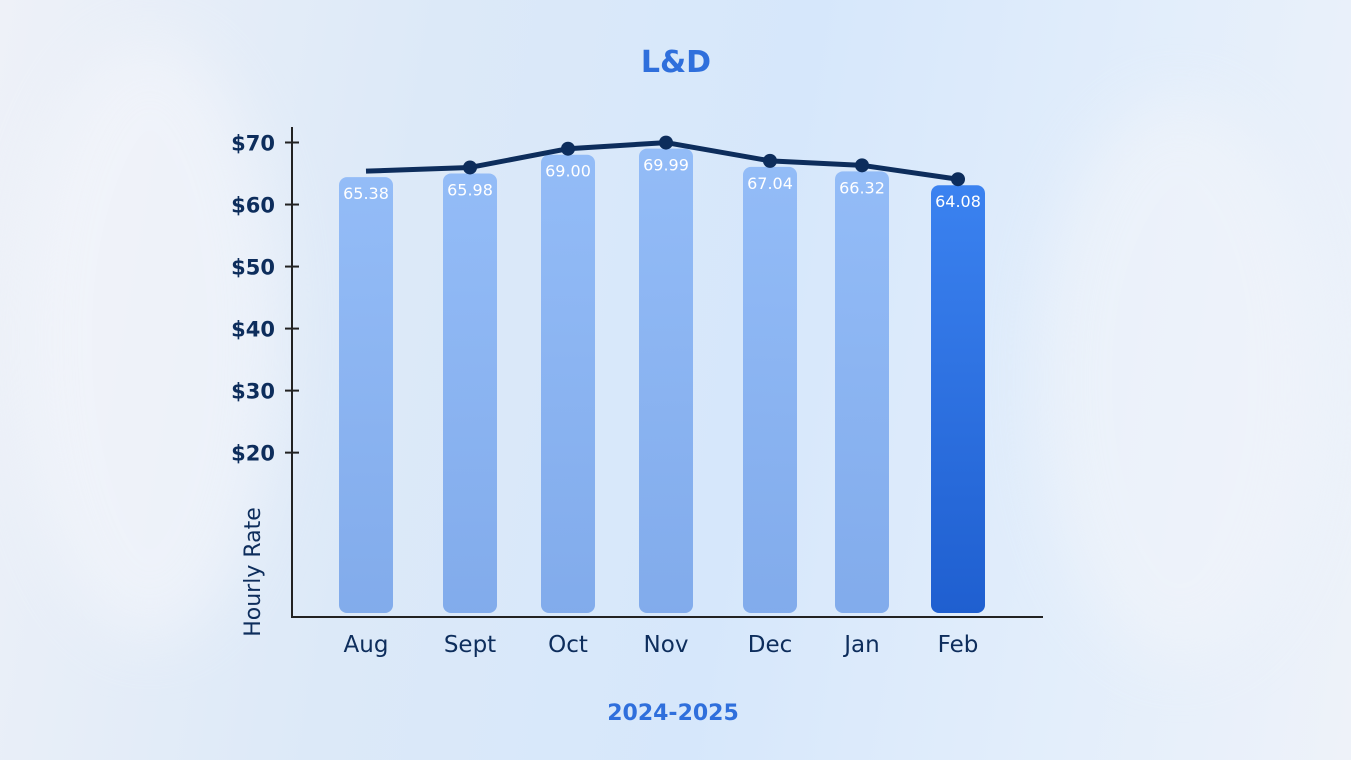 The width and height of the screenshot is (1351, 760). I want to click on bar-aug, so click(366, 395).